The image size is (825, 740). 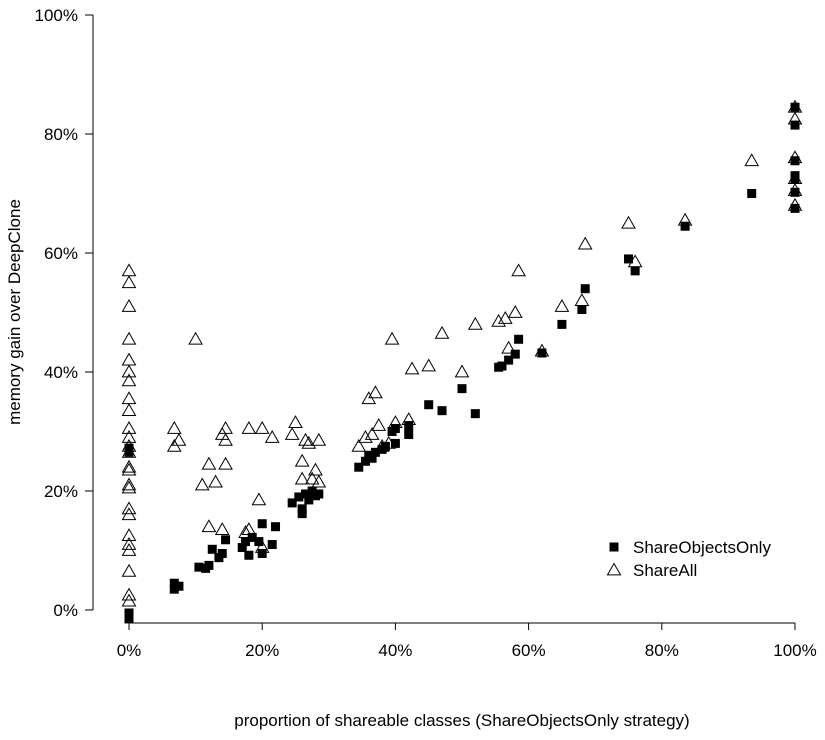 I want to click on y-tick-label: 0%, so click(x=65, y=610).